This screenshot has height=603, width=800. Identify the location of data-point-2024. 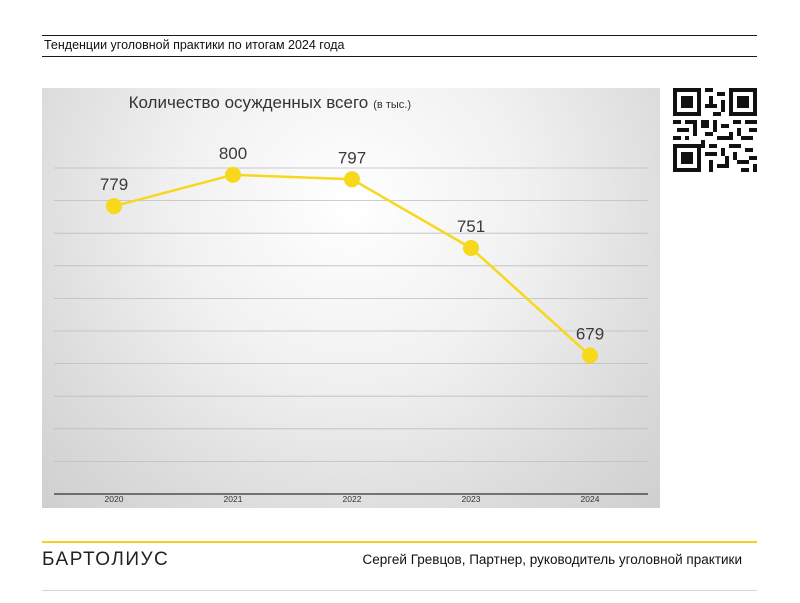
(590, 355).